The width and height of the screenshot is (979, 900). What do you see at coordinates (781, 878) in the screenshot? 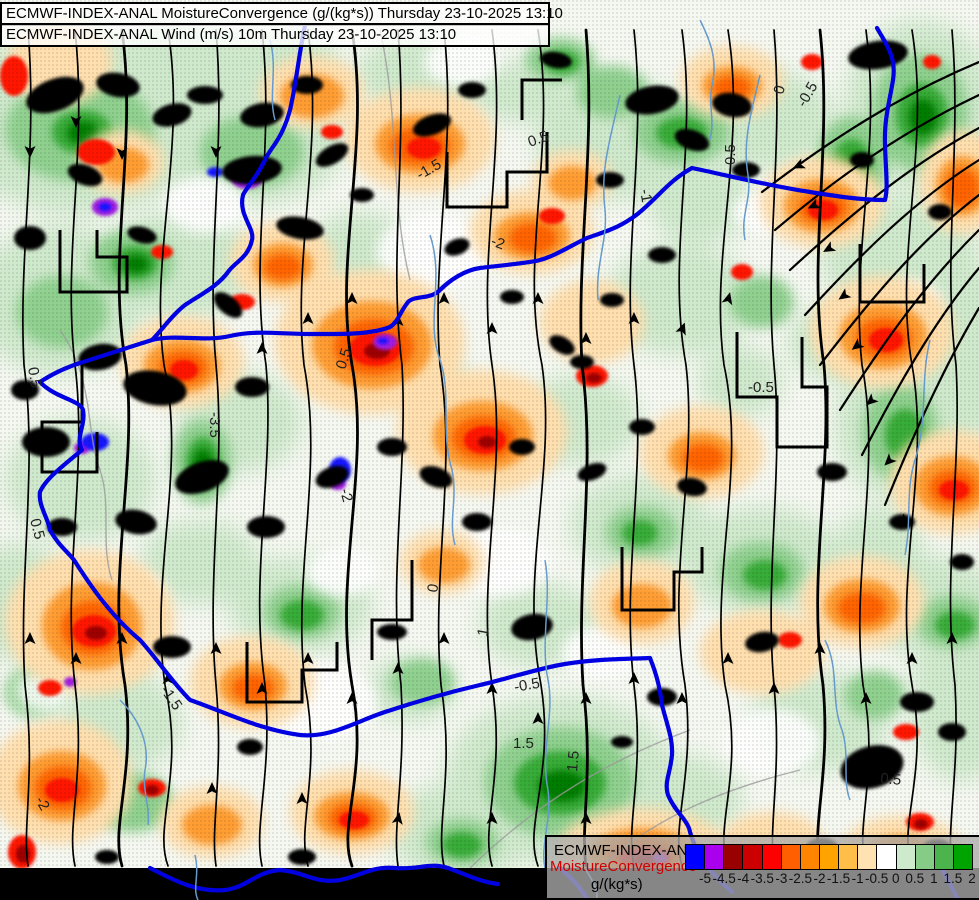
I see `colorbar-tick: -3` at bounding box center [781, 878].